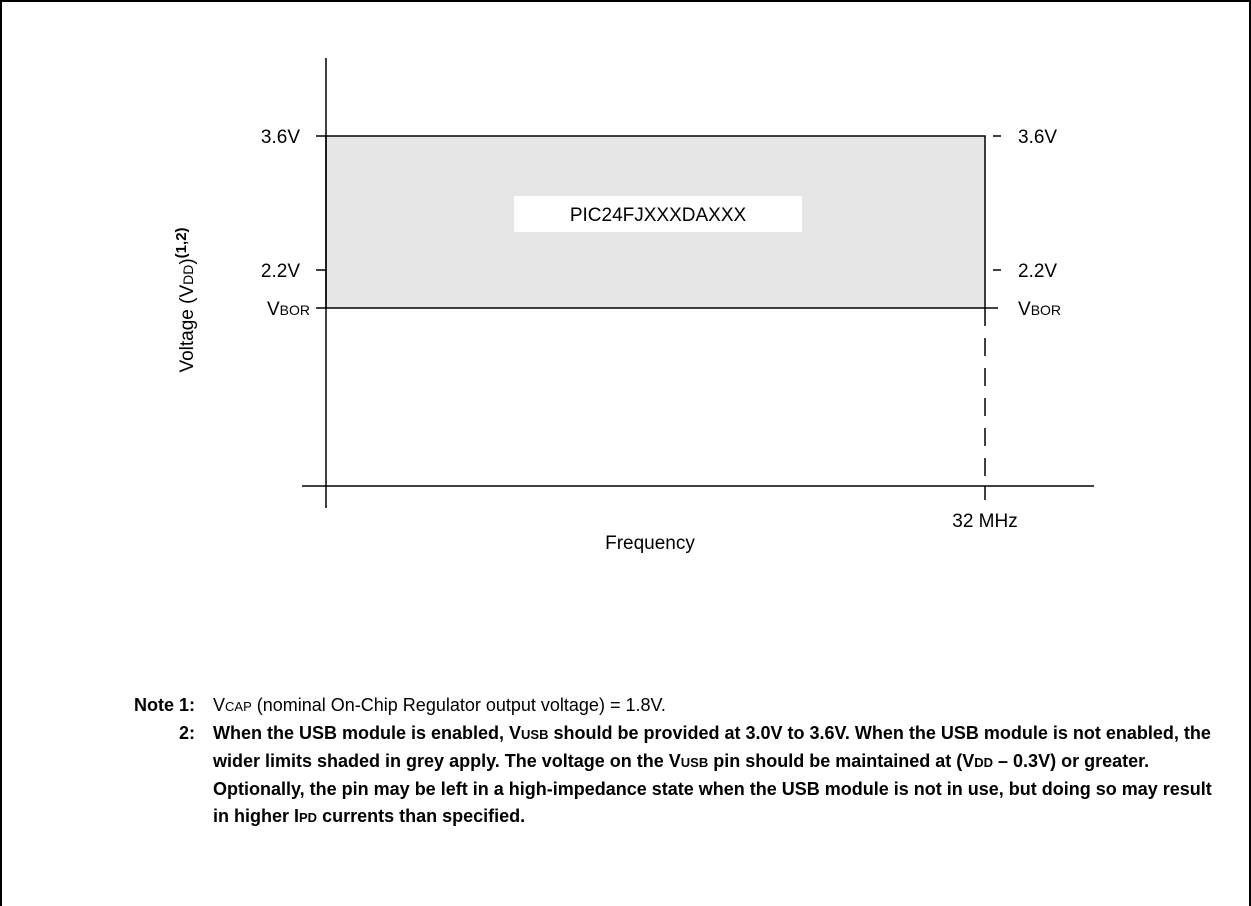 This screenshot has width=1251, height=906. Describe the element at coordinates (1046, 310) in the screenshot. I see `right-vbor-sub: BOR` at that location.